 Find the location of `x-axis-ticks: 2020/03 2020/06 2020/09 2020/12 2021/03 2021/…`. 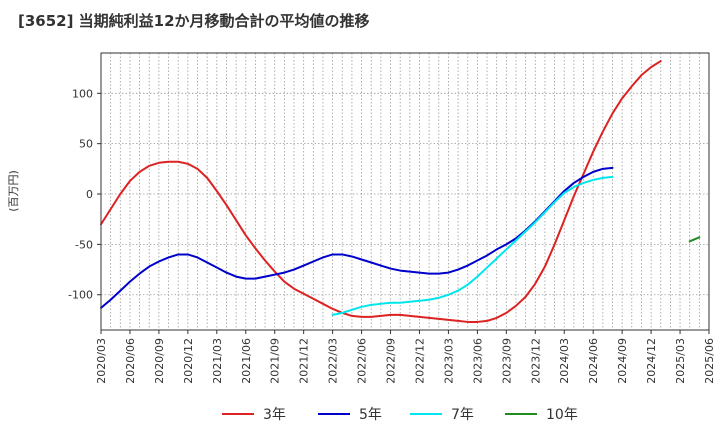

x-axis-ticks: 2020/03 2020/06 2020/09 2020/12 2021/03 2021/… is located at coordinates (405, 357).